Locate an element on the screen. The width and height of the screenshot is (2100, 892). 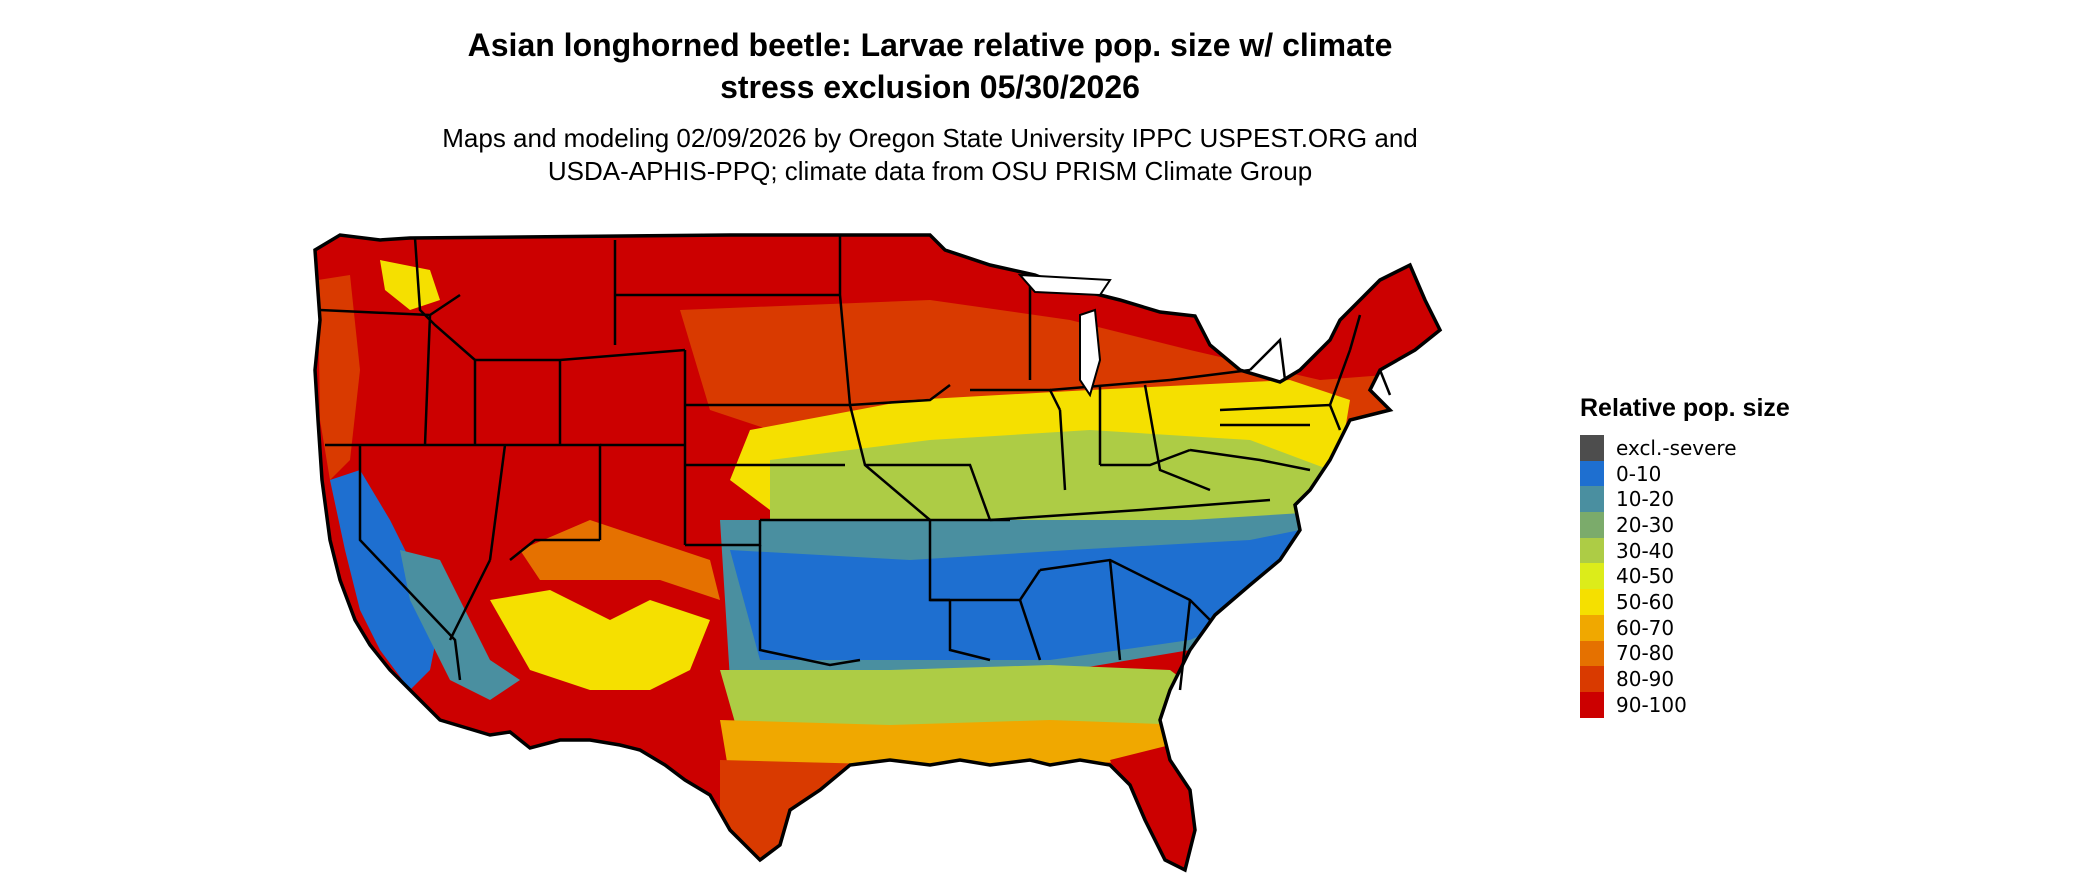
legend-label: excl.-severe is located at coordinates (1676, 447).